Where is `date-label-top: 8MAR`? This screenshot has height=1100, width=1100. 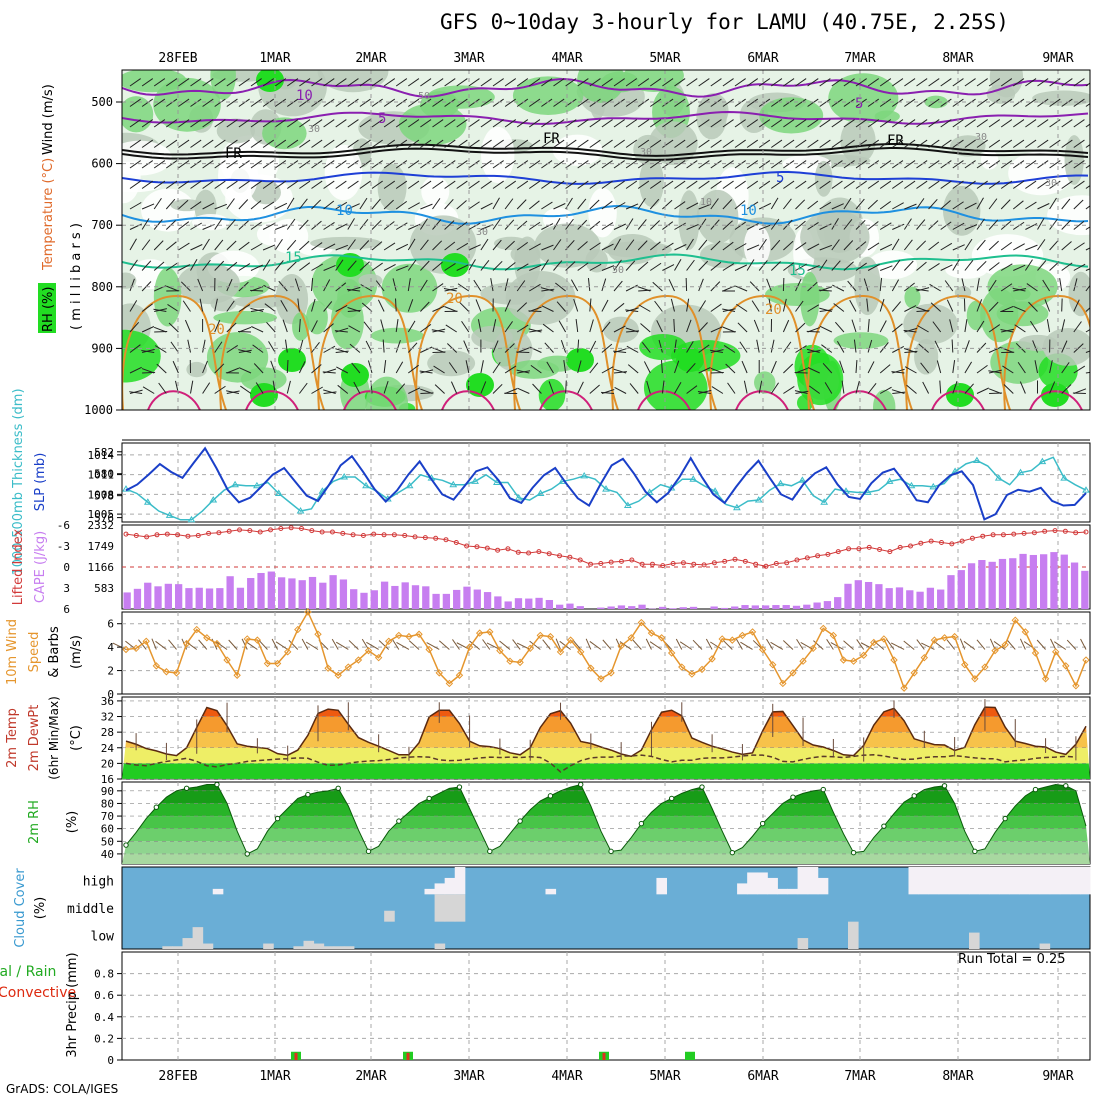
date-label-top: 8MAR is located at coordinates (957, 58).